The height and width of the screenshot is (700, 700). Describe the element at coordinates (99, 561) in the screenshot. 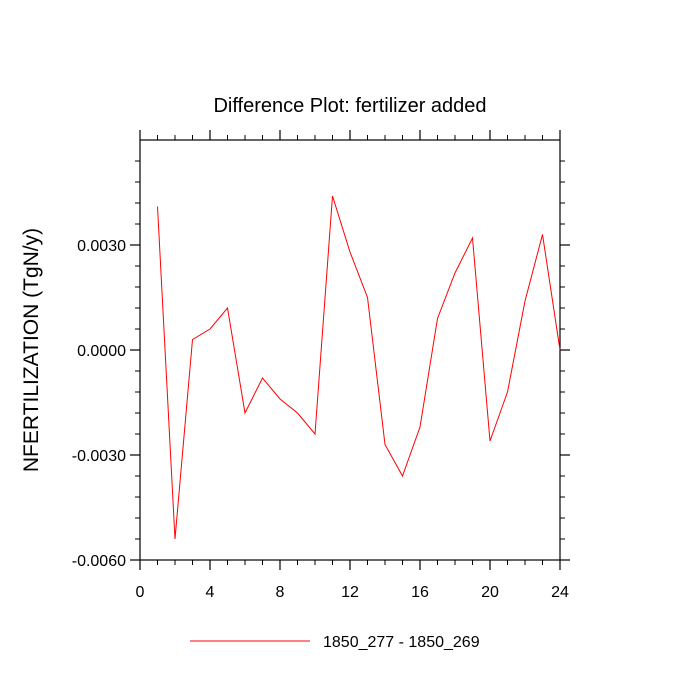

I see `y-tick-label: -0.0060` at that location.